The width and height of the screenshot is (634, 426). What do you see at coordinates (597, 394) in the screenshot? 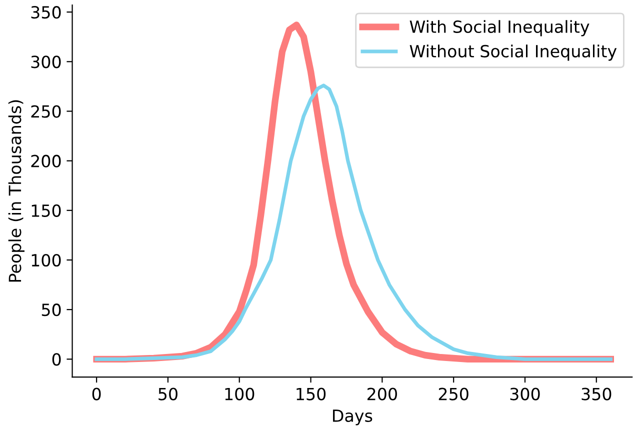
I see `x-tick-label: 350` at bounding box center [597, 394].